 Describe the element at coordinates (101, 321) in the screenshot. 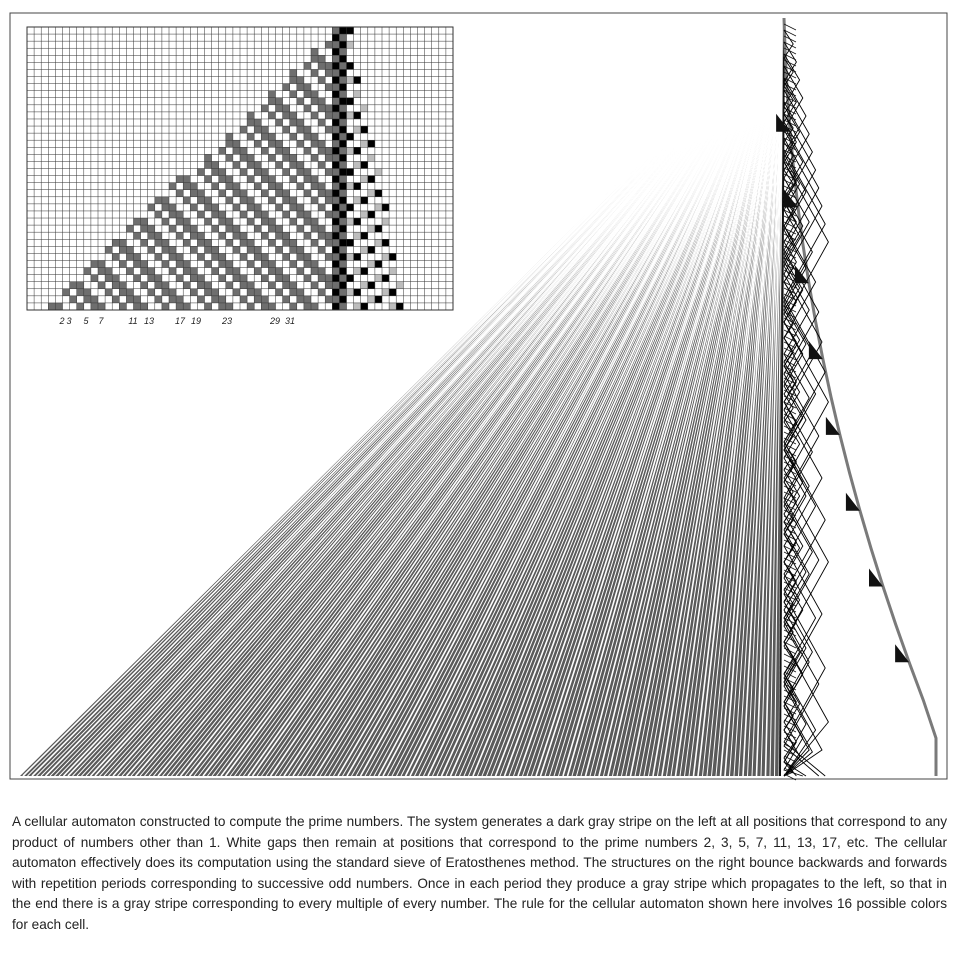

I see `prime-label: 7` at that location.